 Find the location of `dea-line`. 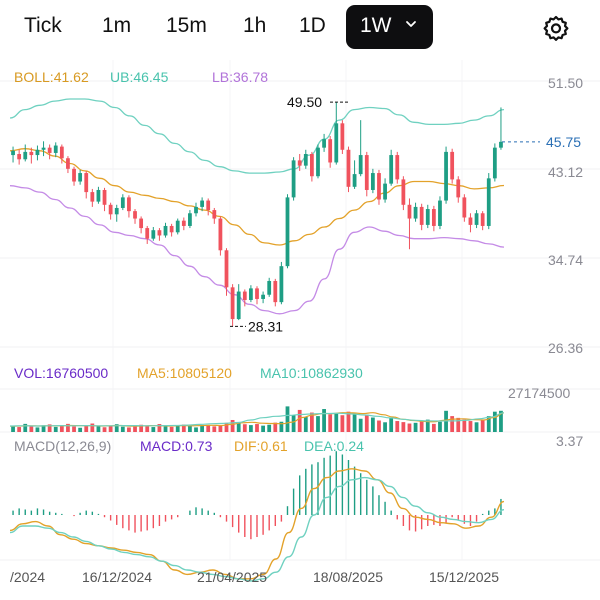

dea-line is located at coordinates (257, 529).